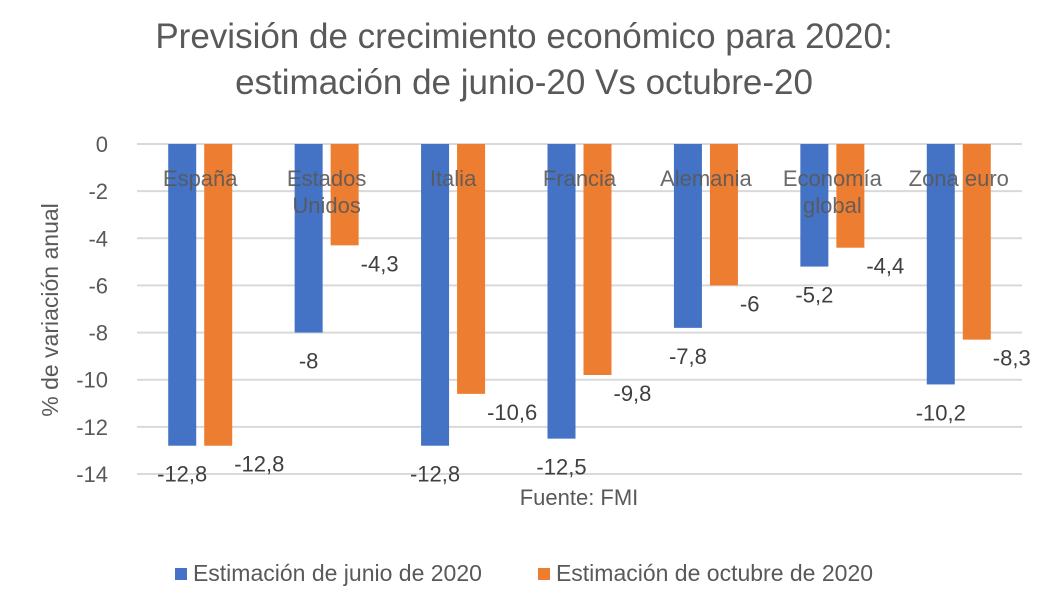 The height and width of the screenshot is (614, 1048). I want to click on data-label-october: -12,8, so click(259, 464).